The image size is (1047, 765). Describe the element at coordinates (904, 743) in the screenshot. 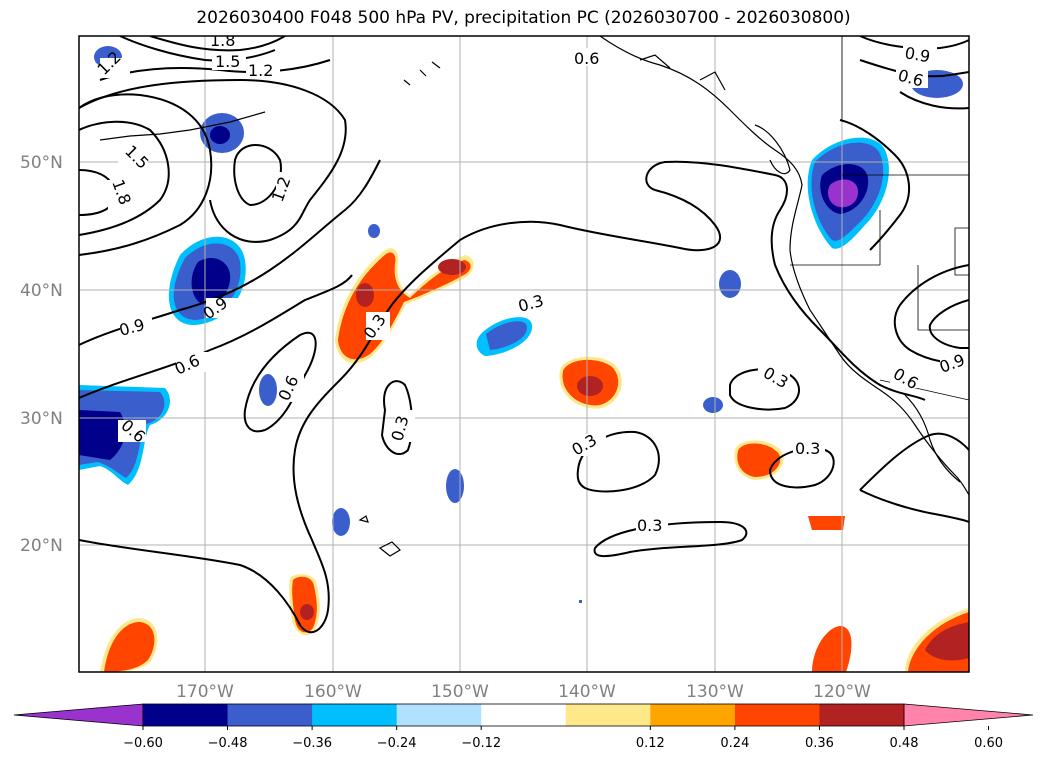

I see `colorbar-tick-label: 0.48` at that location.